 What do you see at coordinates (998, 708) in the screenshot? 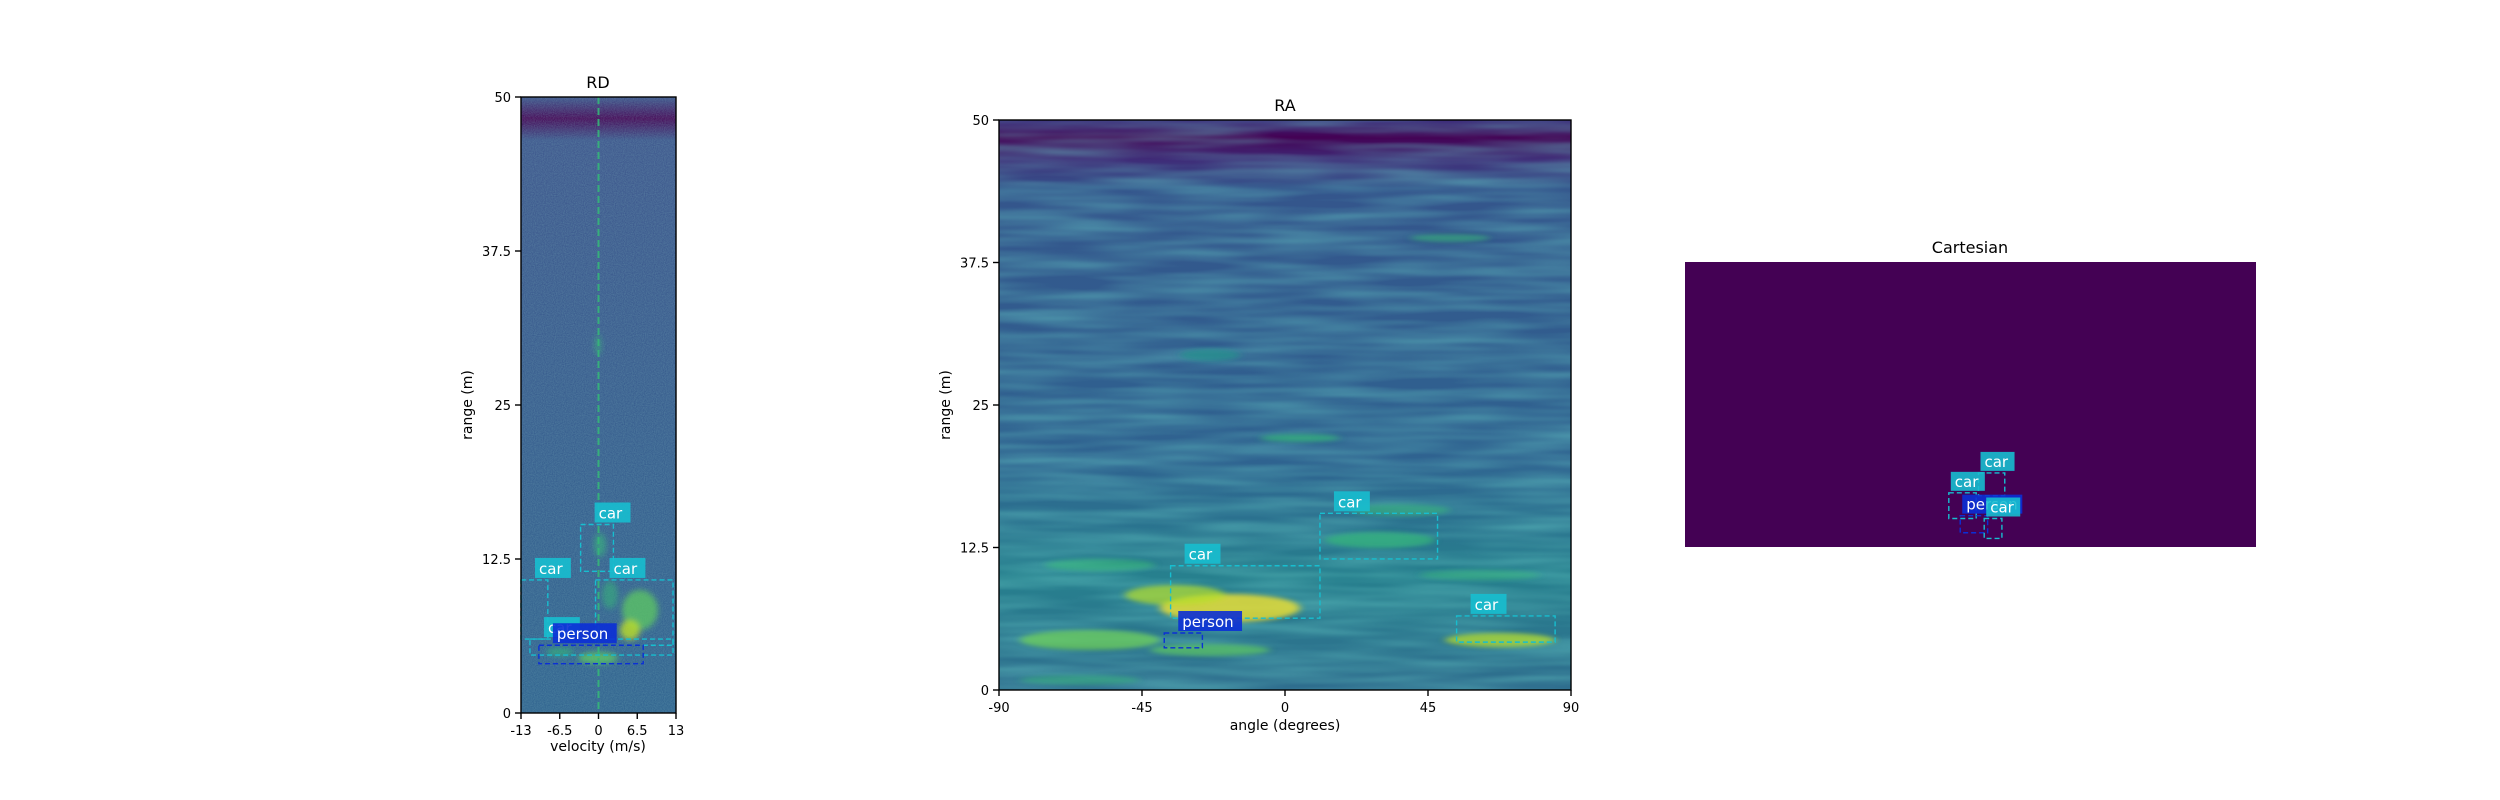
I see `x-tick-label: -90` at bounding box center [998, 708].